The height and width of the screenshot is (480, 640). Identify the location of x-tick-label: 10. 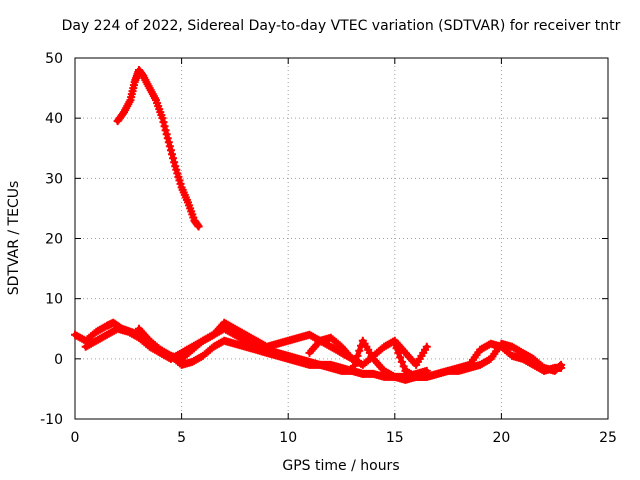
(288, 438).